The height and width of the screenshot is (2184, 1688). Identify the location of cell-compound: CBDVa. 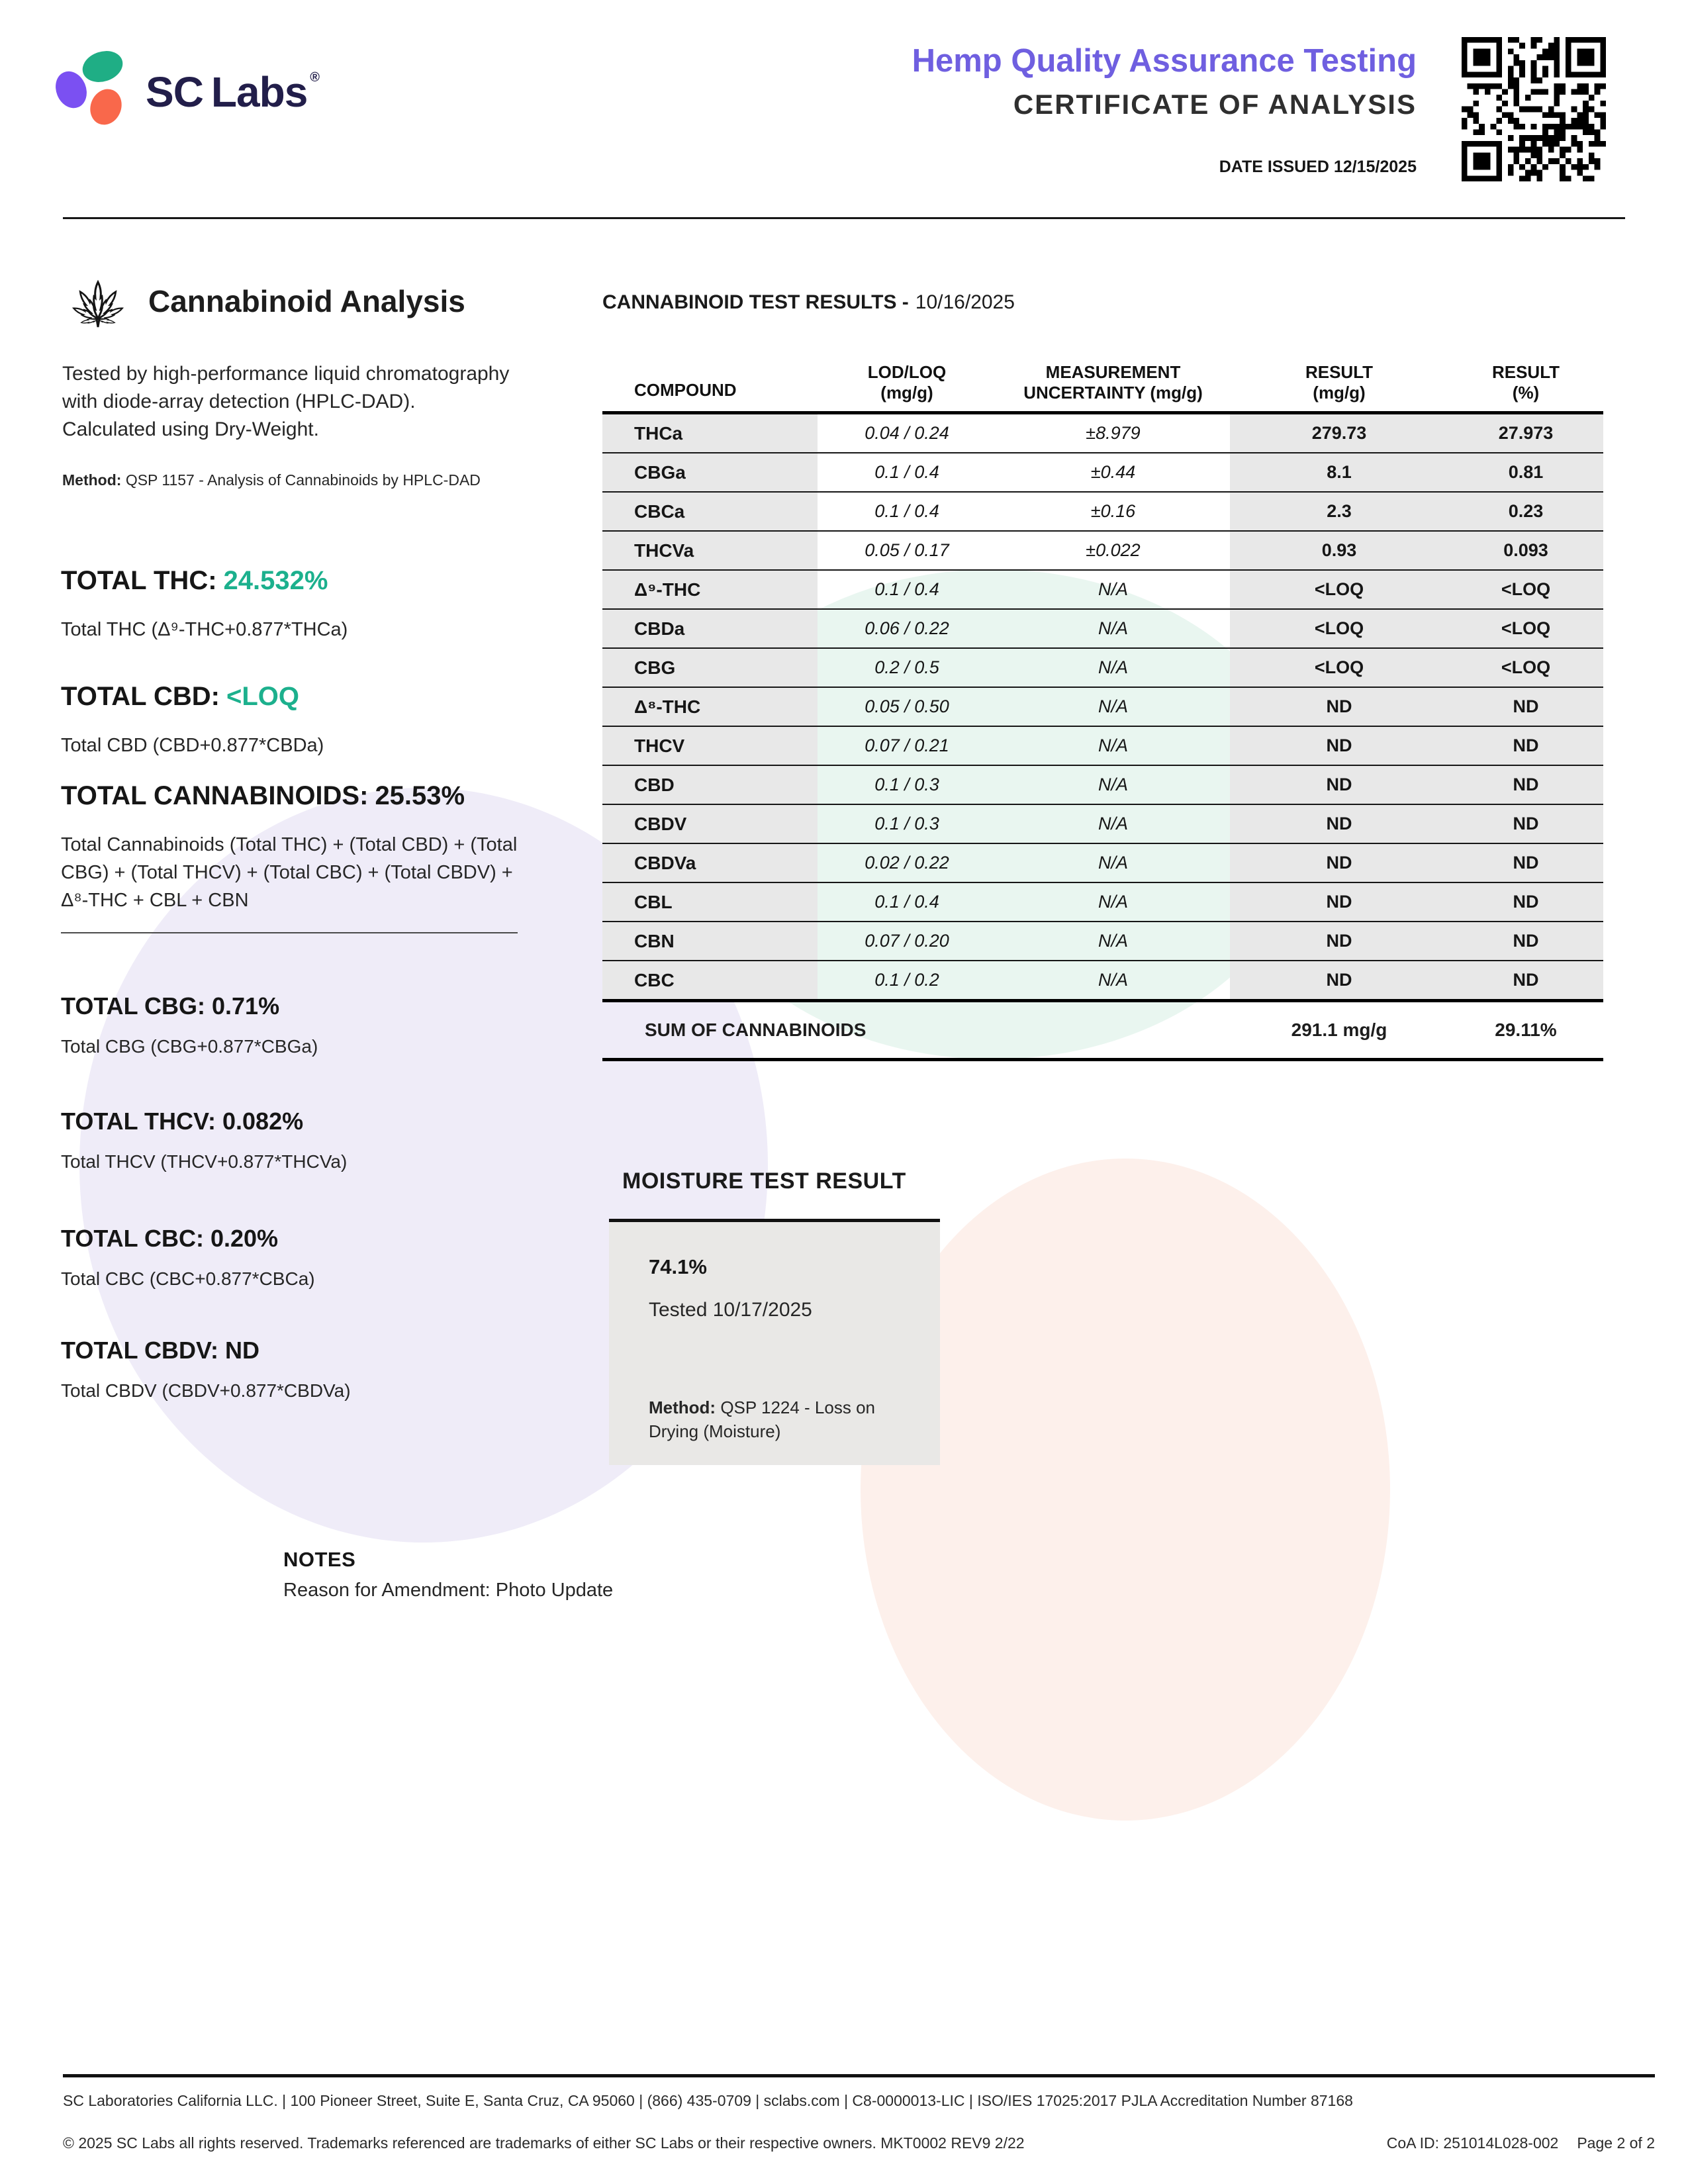
(710, 863).